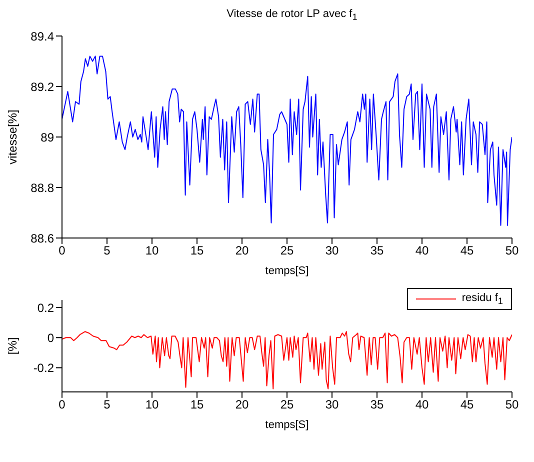 The image size is (534, 462). I want to click on y-tick-label: 0.2, so click(45, 307).